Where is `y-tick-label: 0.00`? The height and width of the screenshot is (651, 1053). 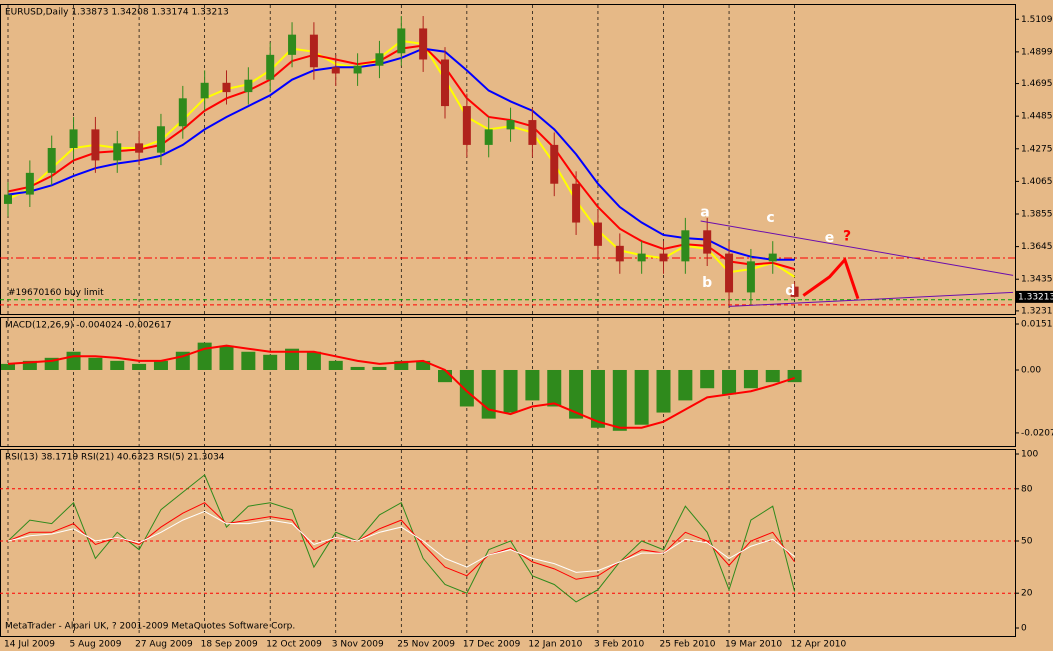 y-tick-label: 0.00 is located at coordinates (1031, 370).